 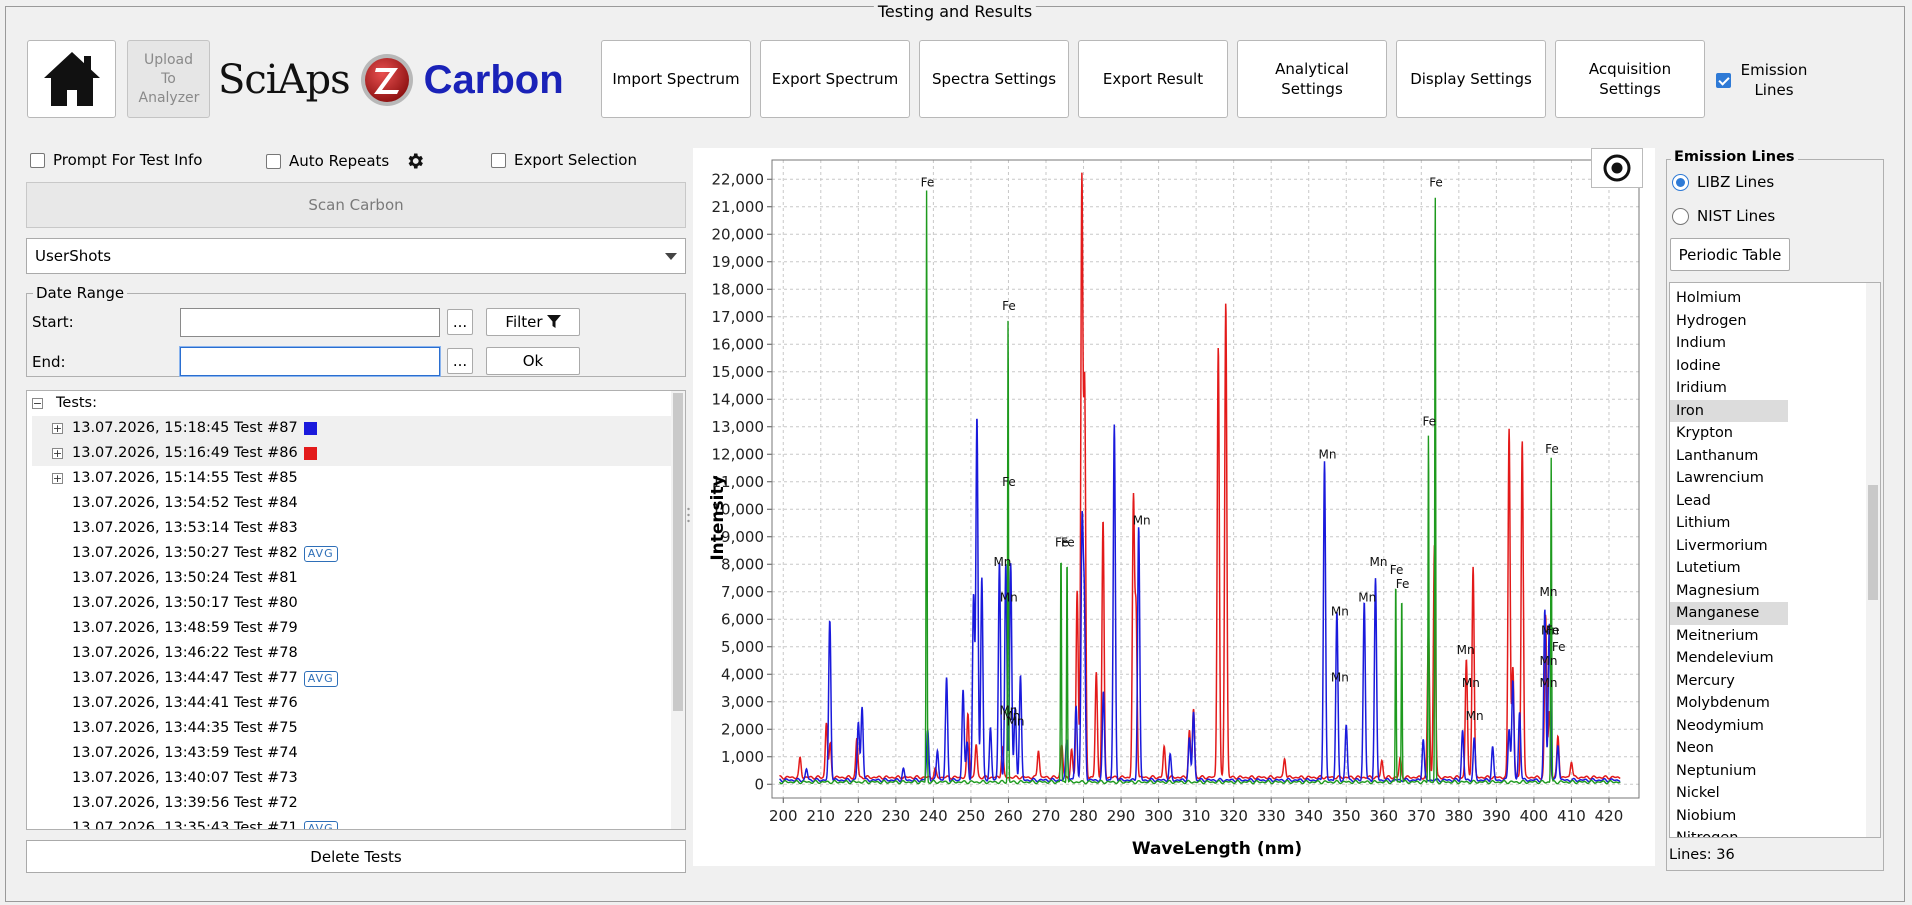 I want to click on acquisition-settings-button: Acquisition Settings, so click(x=1630, y=79).